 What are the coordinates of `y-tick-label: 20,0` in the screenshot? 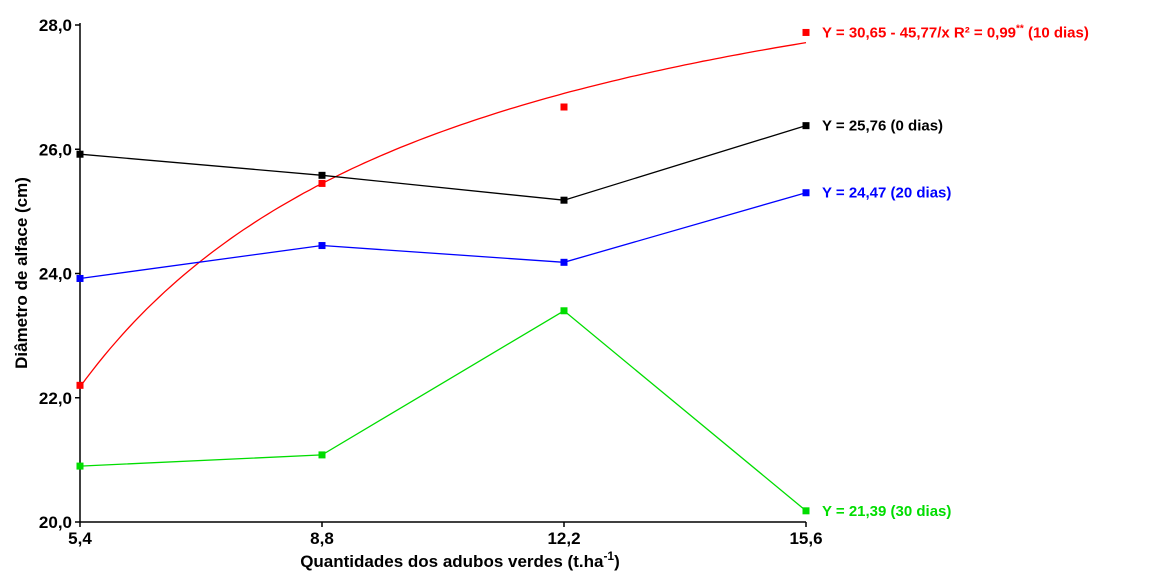 It's located at (55, 522).